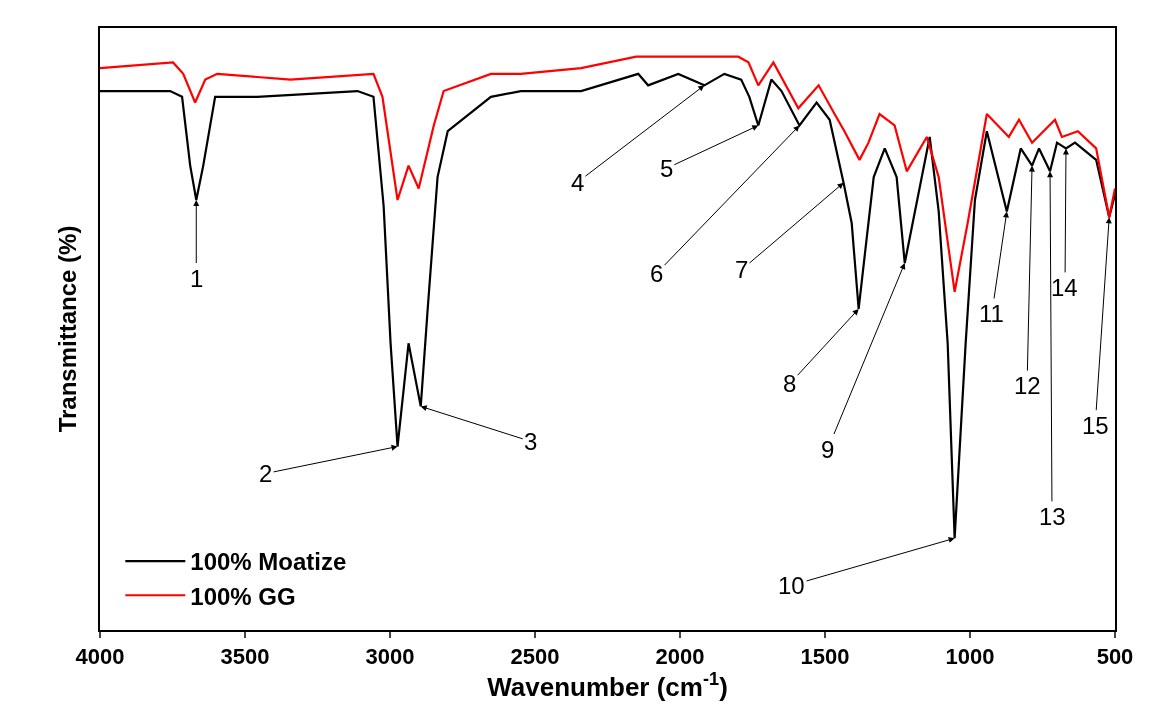  Describe the element at coordinates (680, 657) in the screenshot. I see `x-tick-label: 2000` at that location.